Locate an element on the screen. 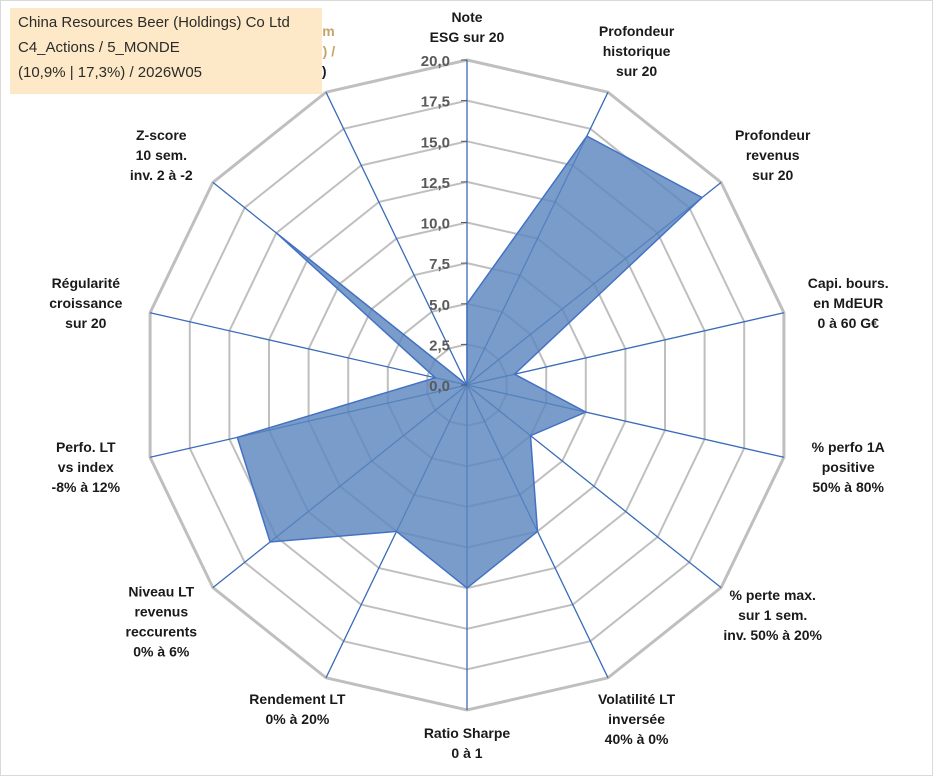  portfolio-category: C4_Actions / 5_MONDE is located at coordinates (99, 47).